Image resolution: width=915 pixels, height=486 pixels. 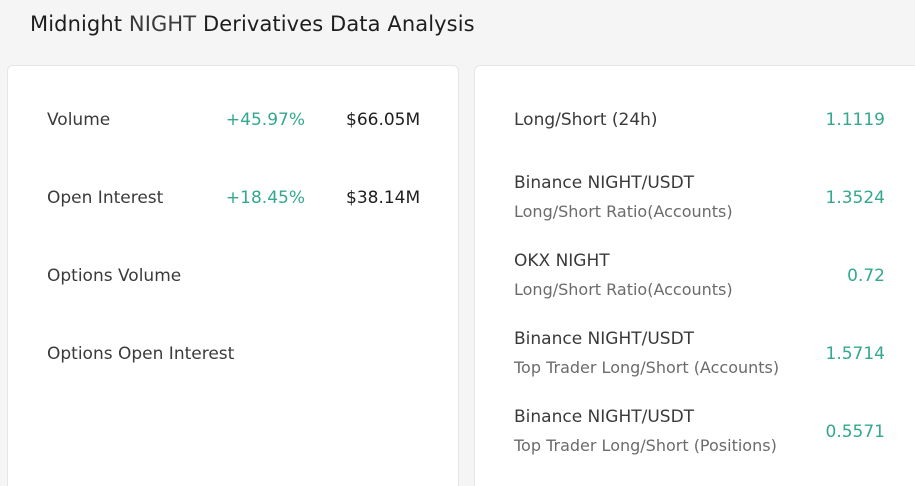 I want to click on options-open-interest-label: Options Open Interest, so click(x=141, y=354).